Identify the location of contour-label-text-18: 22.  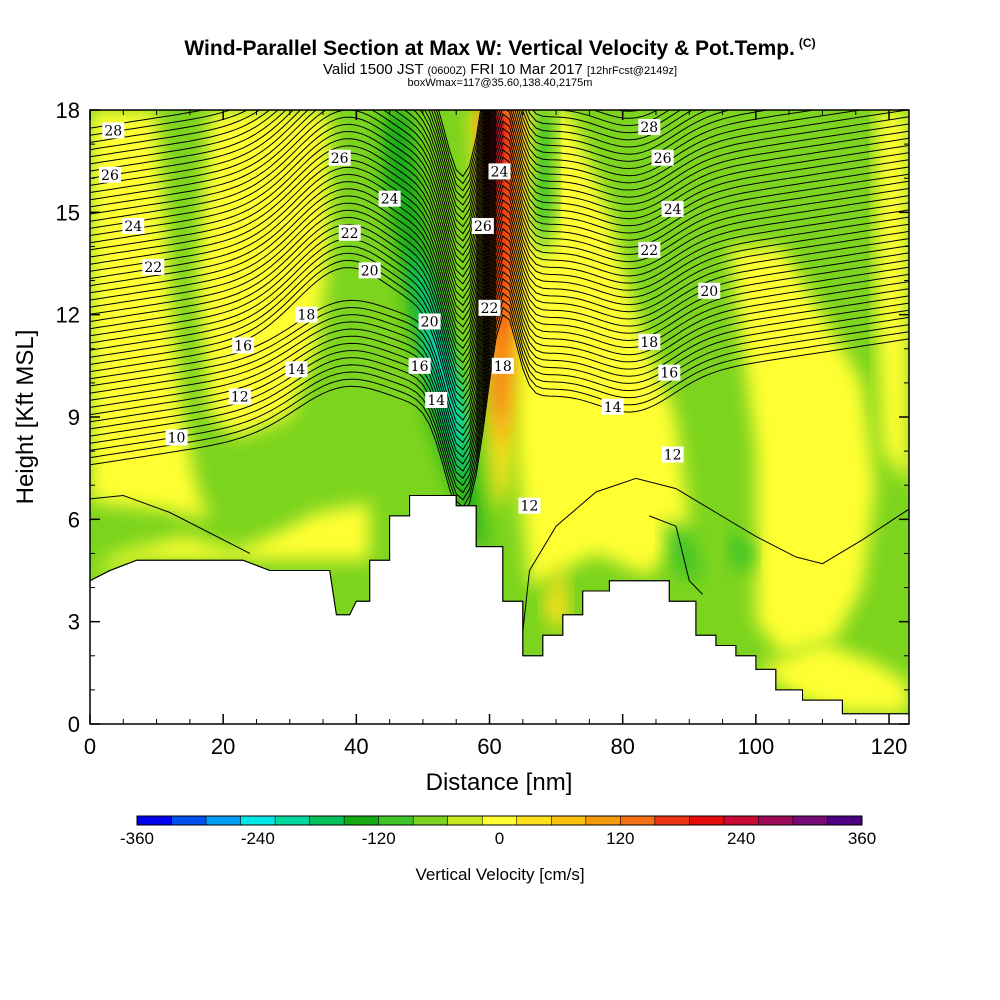
(490, 309).